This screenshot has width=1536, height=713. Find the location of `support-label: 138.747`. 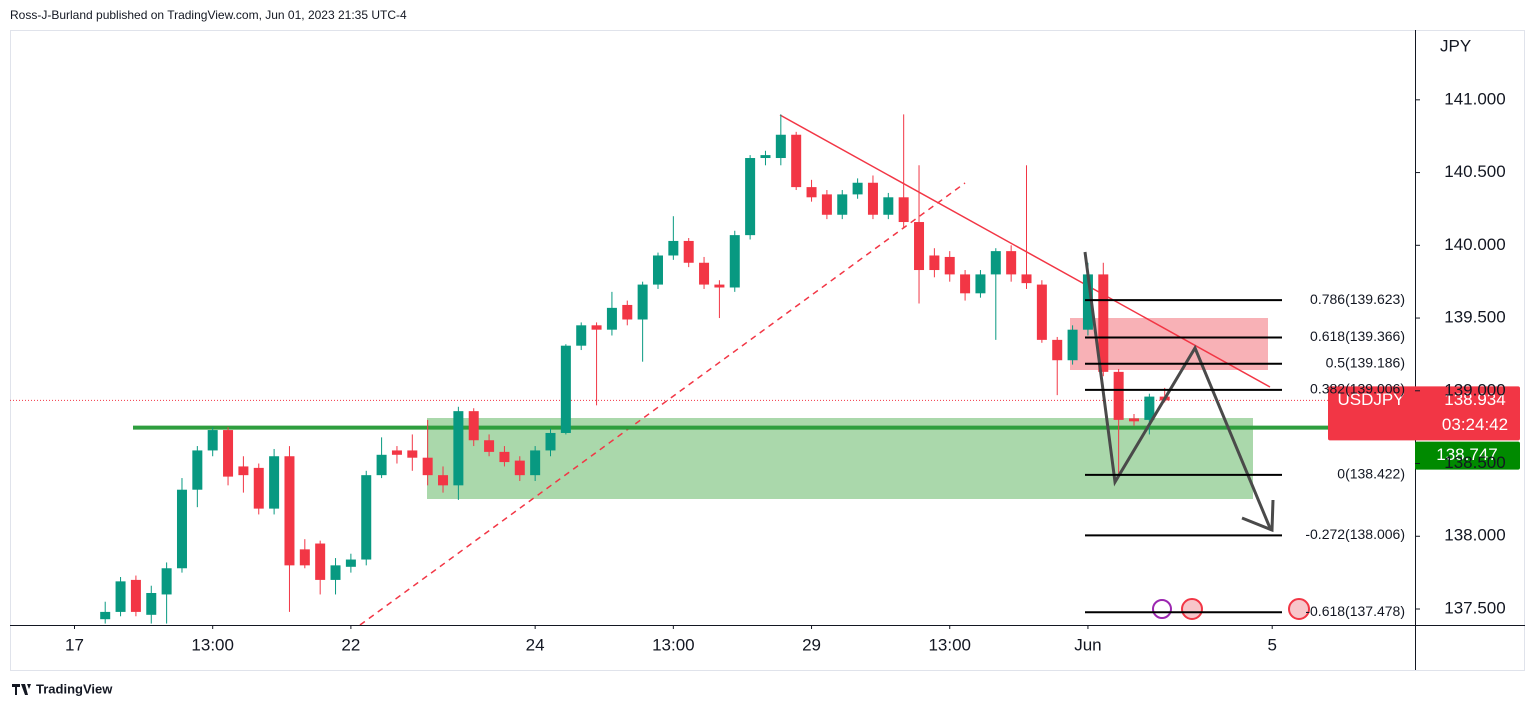

support-label: 138.747 is located at coordinates (1466, 454).